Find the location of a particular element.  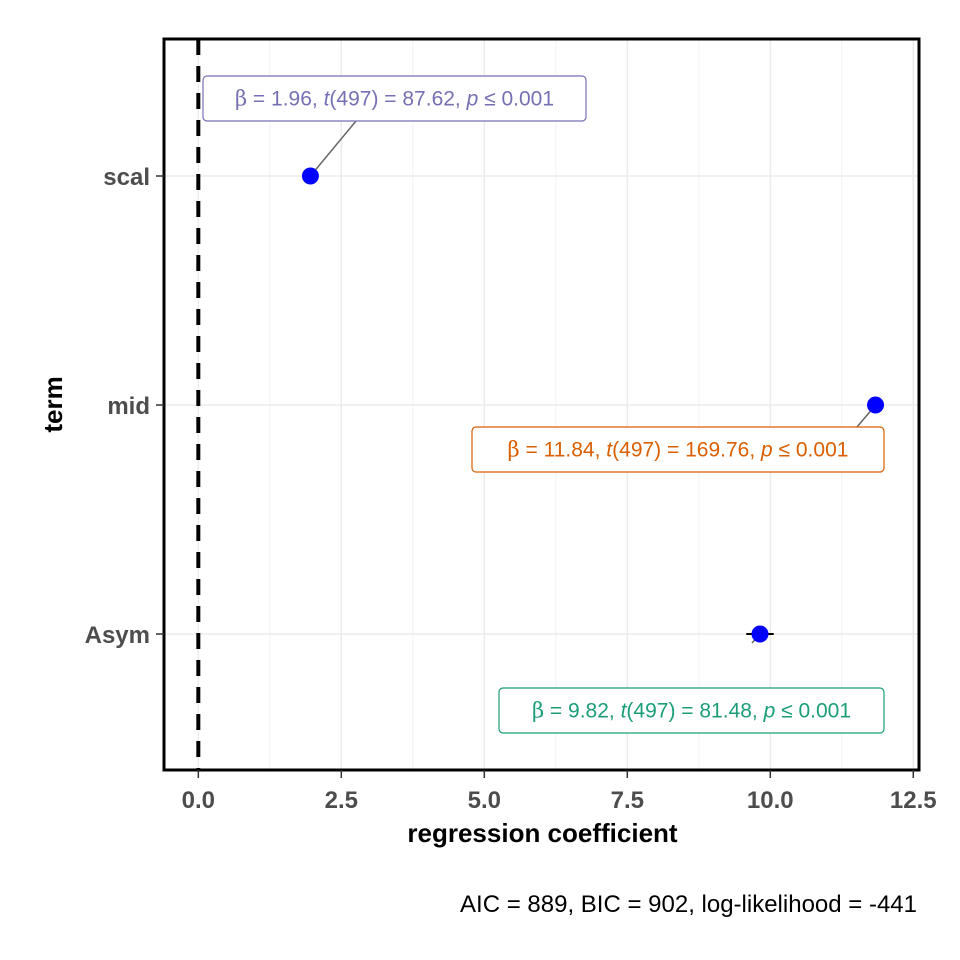

y-tick-label: scal is located at coordinates (126, 177).